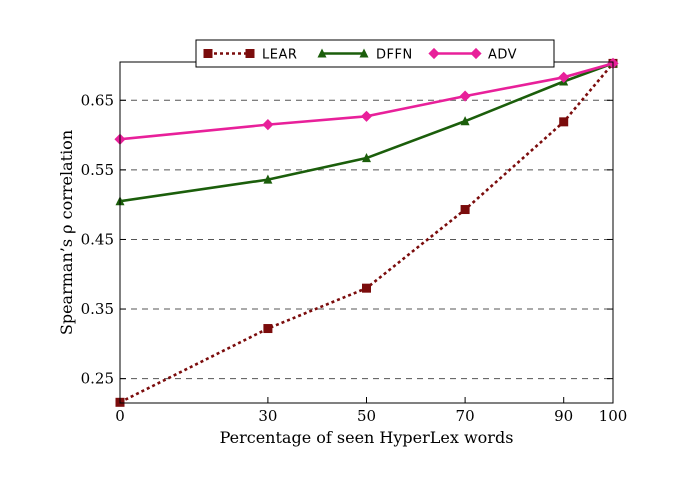 The width and height of the screenshot is (680, 500). Describe the element at coordinates (366, 416) in the screenshot. I see `x-tick-label-2: 50` at that location.